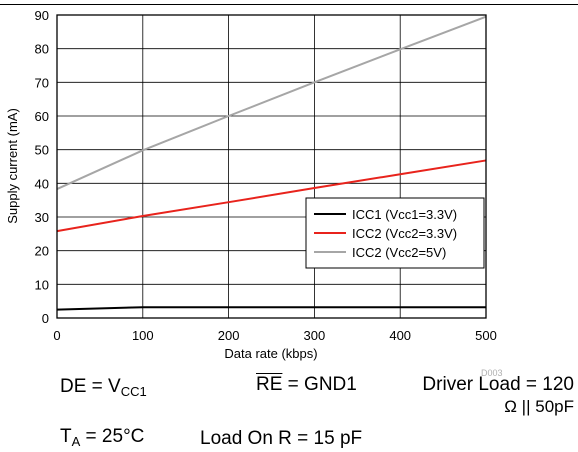 This screenshot has width=578, height=452. Describe the element at coordinates (90, 386) in the screenshot. I see `de-label: DE = V` at that location.